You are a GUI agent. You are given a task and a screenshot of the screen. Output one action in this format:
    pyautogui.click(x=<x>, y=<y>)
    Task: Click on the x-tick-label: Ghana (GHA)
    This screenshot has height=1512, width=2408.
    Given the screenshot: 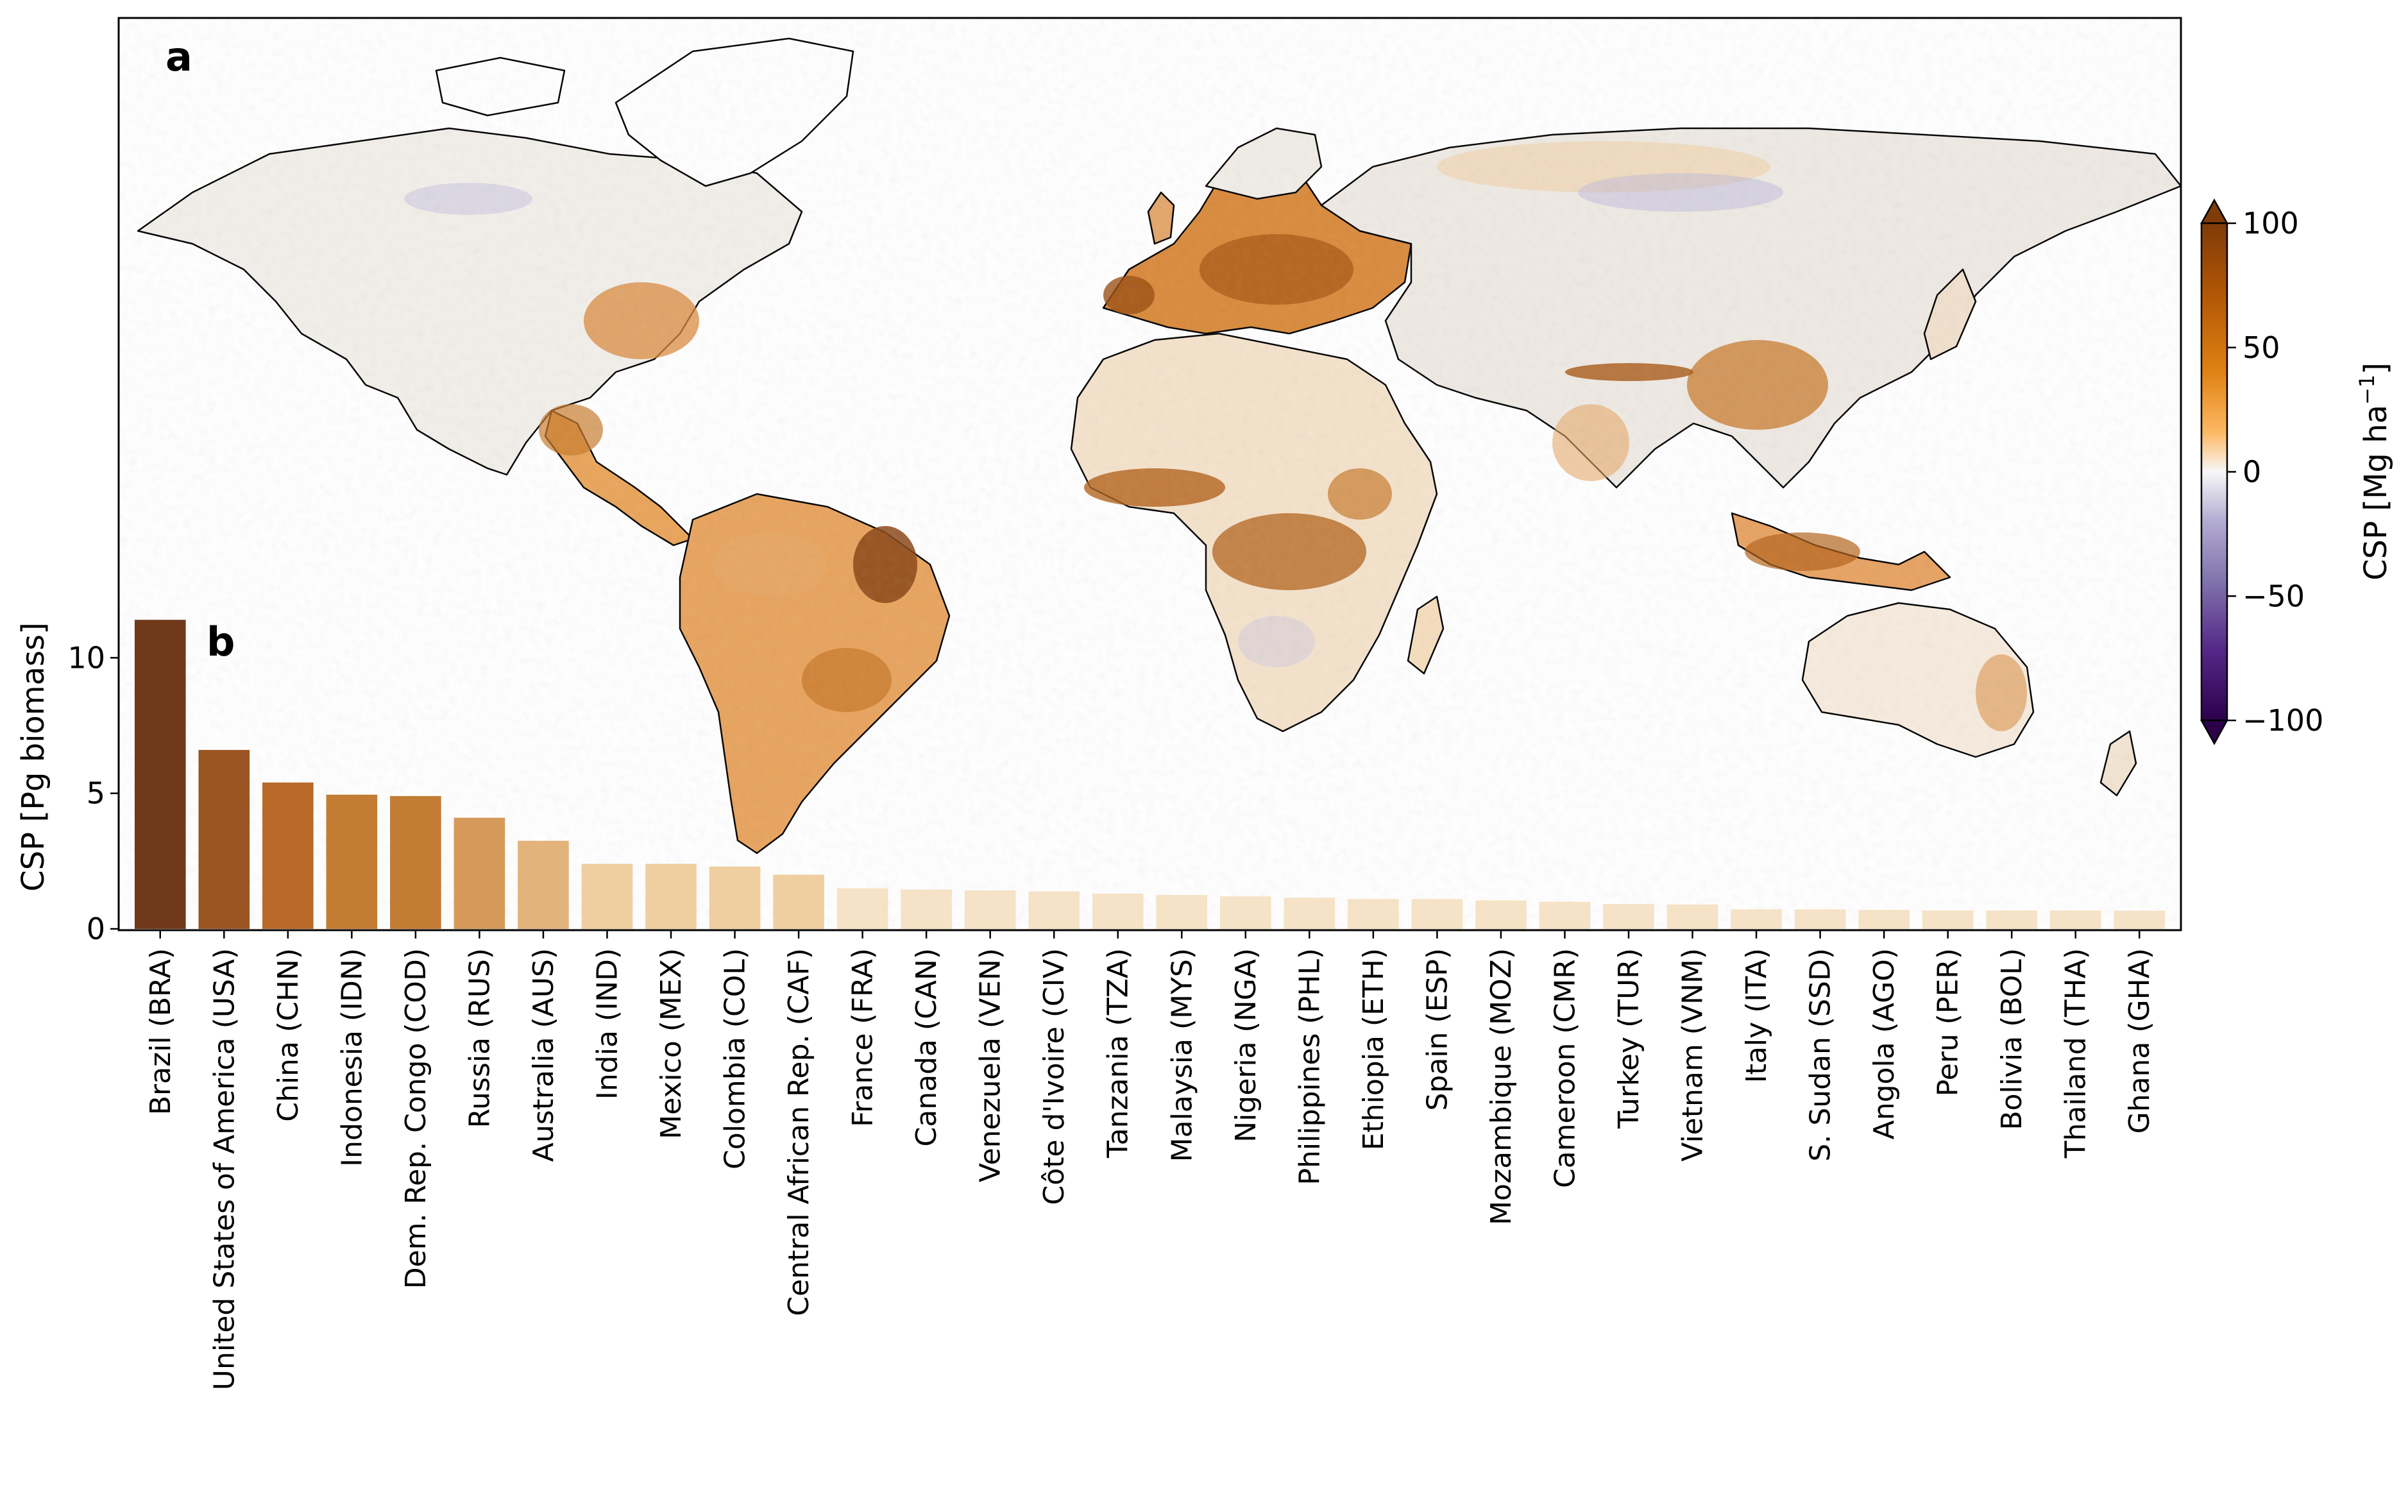 What is the action you would take?
    pyautogui.click(x=2139, y=1041)
    